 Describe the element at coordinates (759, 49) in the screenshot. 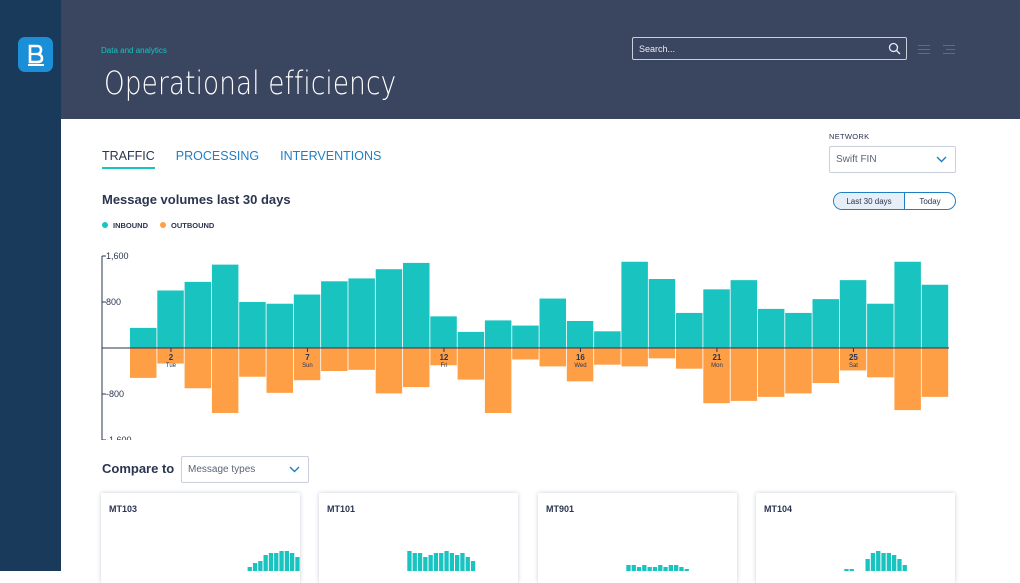

I see `search-input` at that location.